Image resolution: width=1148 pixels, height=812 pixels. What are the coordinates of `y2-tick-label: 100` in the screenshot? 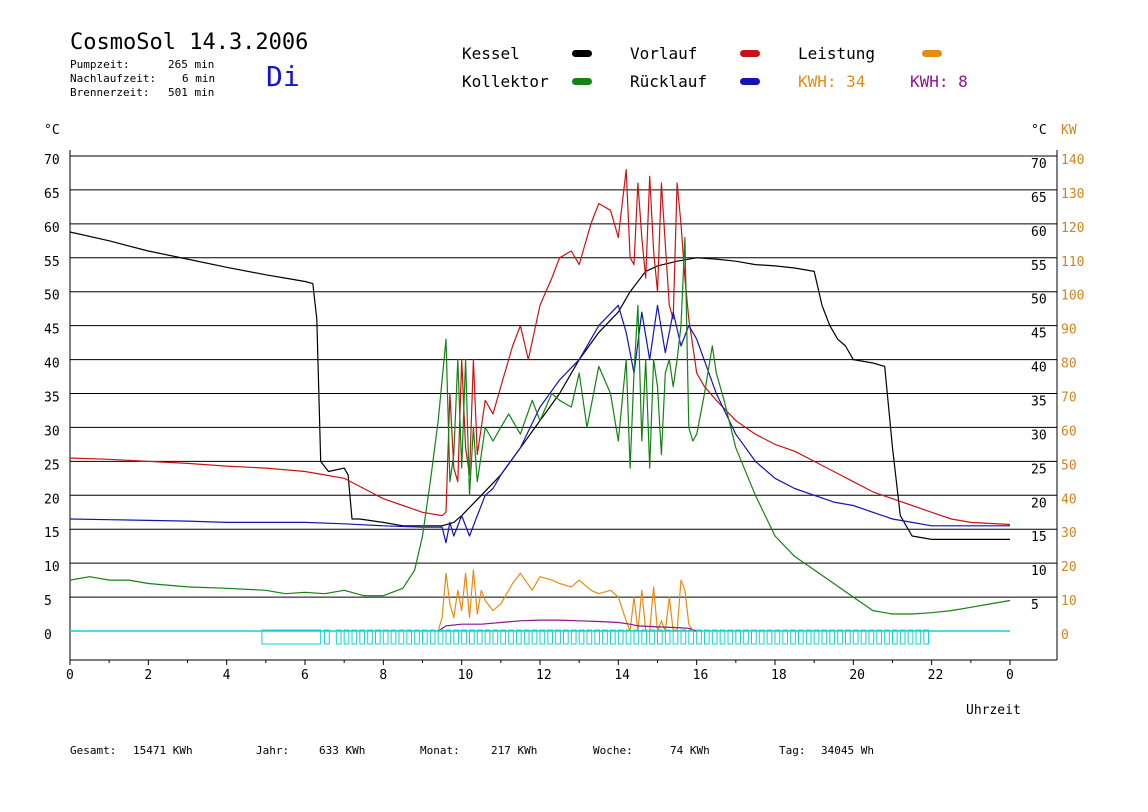 It's located at (1072, 296).